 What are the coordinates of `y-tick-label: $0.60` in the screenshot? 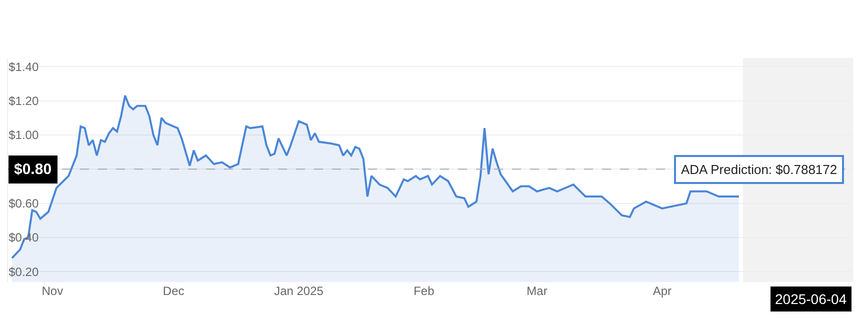 It's located at (23, 203).